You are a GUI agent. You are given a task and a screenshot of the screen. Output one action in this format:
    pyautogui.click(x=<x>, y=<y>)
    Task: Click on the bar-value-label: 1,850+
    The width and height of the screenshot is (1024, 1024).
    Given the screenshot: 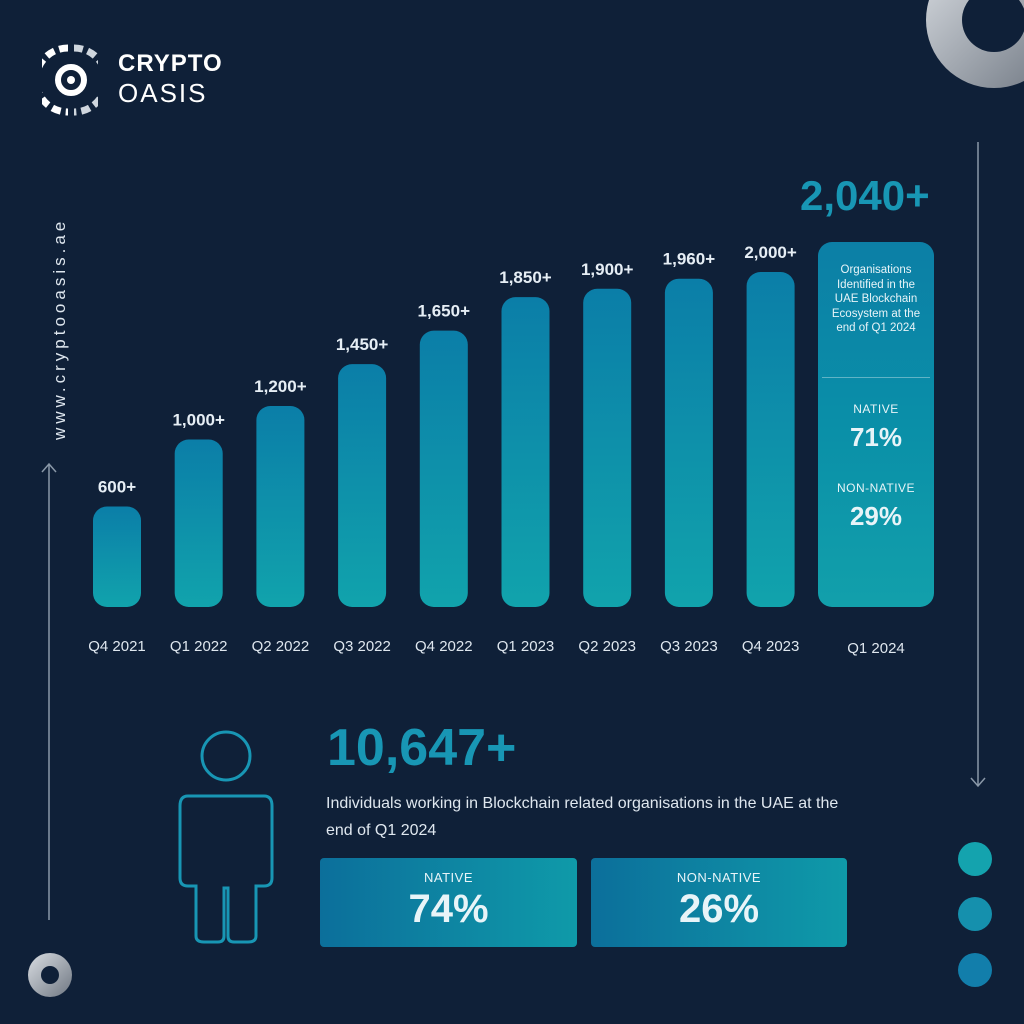 What is the action you would take?
    pyautogui.click(x=525, y=277)
    